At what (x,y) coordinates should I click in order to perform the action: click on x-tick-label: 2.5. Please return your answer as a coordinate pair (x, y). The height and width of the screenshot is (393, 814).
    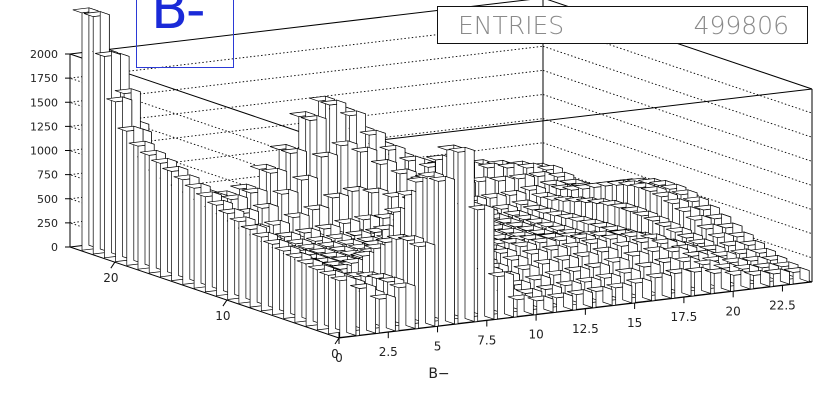
    Looking at the image, I should click on (388, 352).